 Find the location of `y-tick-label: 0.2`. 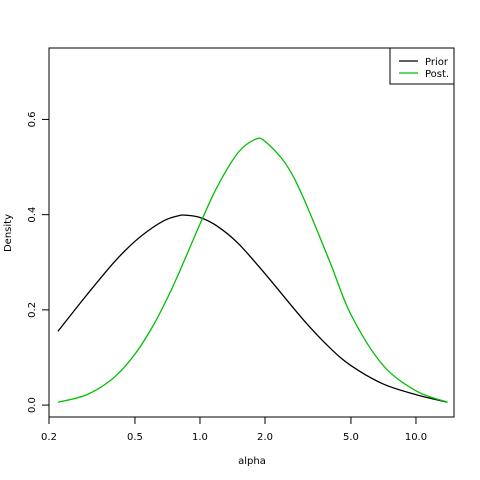

y-tick-label: 0.2 is located at coordinates (32, 310).